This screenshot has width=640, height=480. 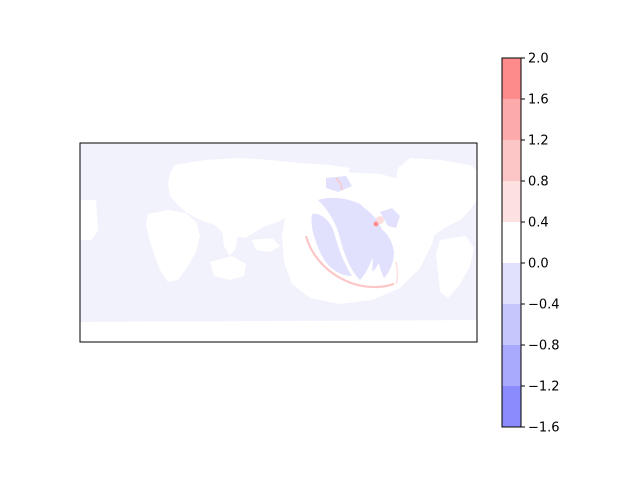 I want to click on colorbar-tick-label: −1.6, so click(x=544, y=428).